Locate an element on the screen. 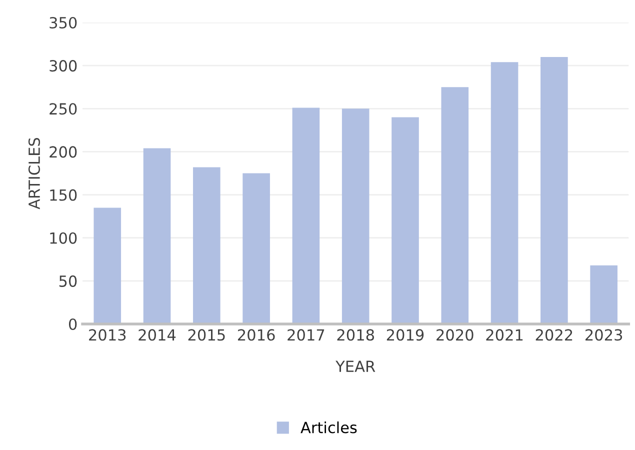  y-tick-label: 250 is located at coordinates (63, 109).